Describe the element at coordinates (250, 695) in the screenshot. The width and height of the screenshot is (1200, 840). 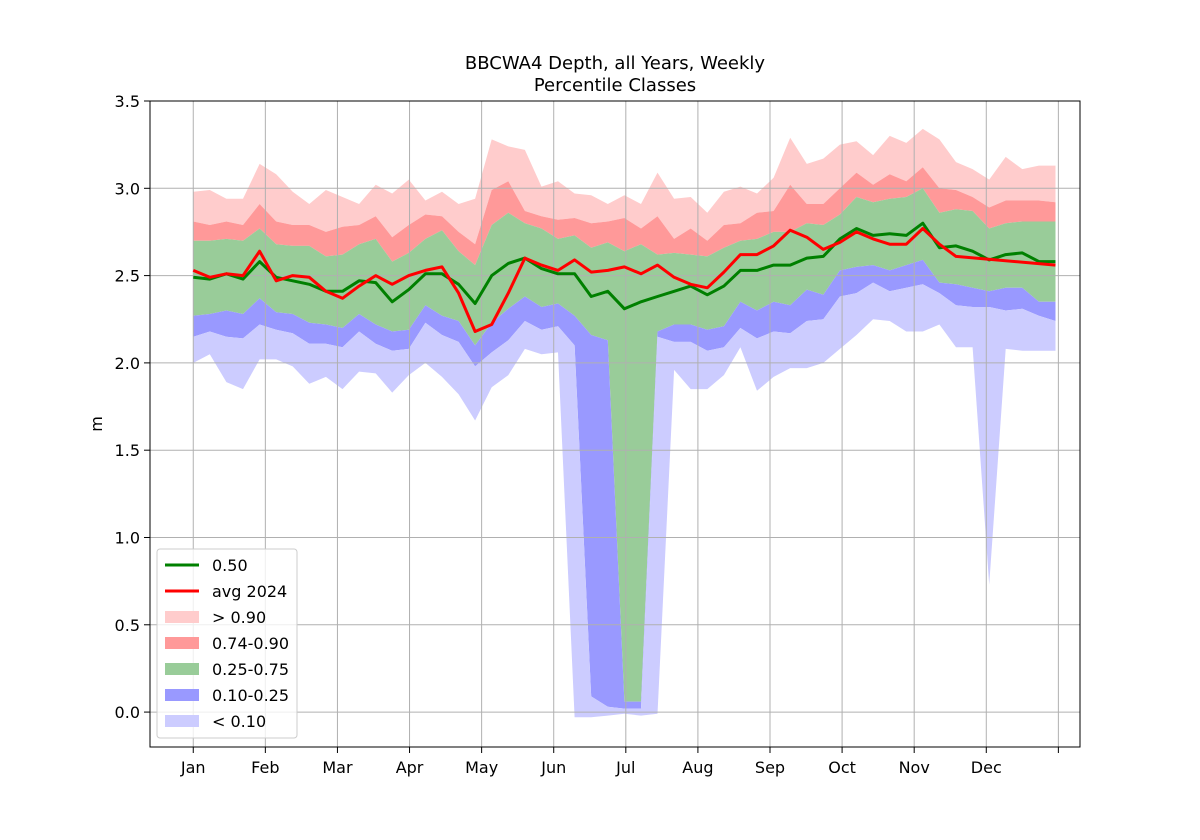
I see `legend-label-10-25: 0.10-0.25` at that location.